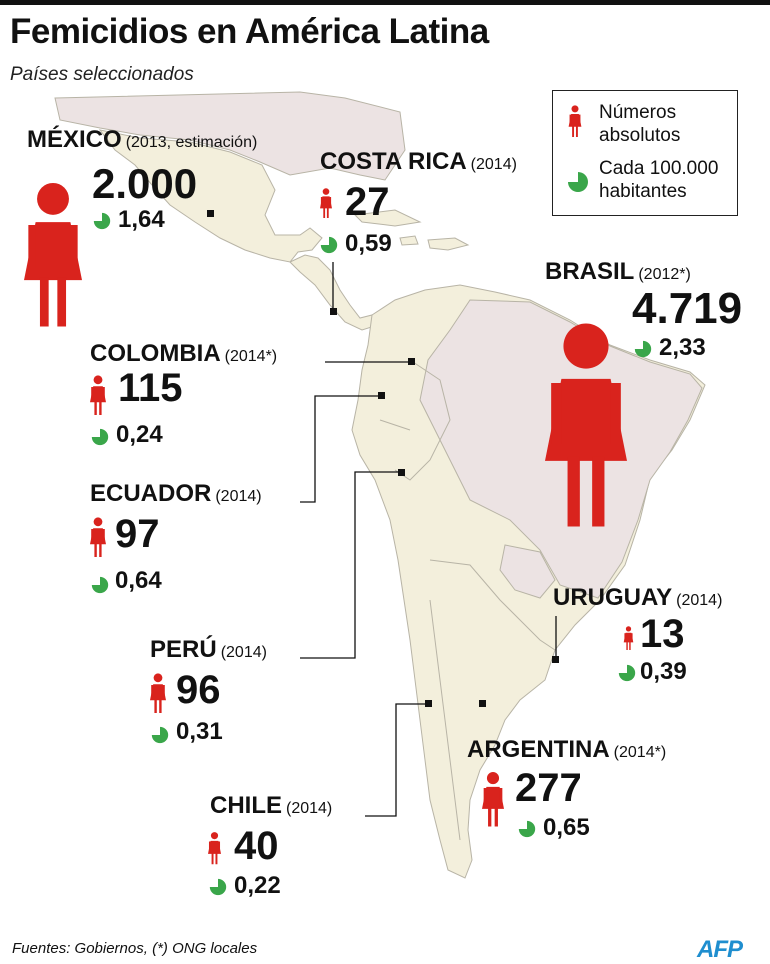 The image size is (770, 964). Describe the element at coordinates (191, 142) in the screenshot. I see `country-year: (2013, estimación)` at that location.